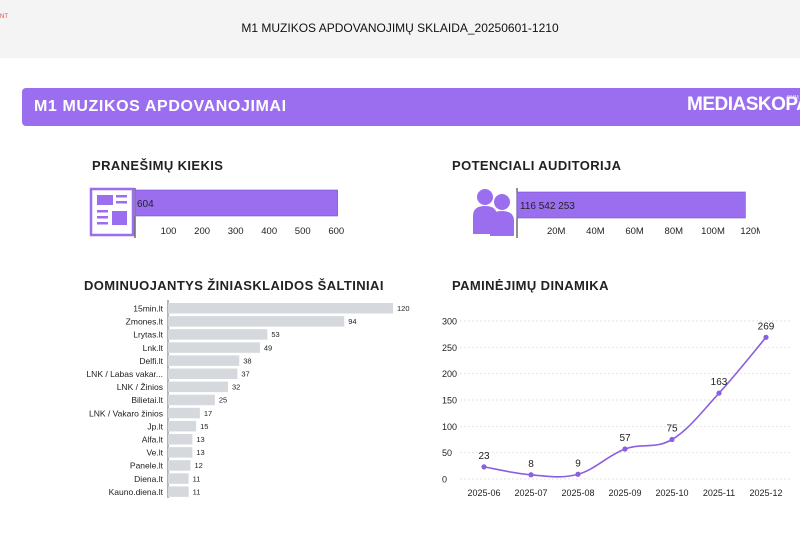  Describe the element at coordinates (148, 309) in the screenshot. I see `source-name-label: 15min.lt` at that location.